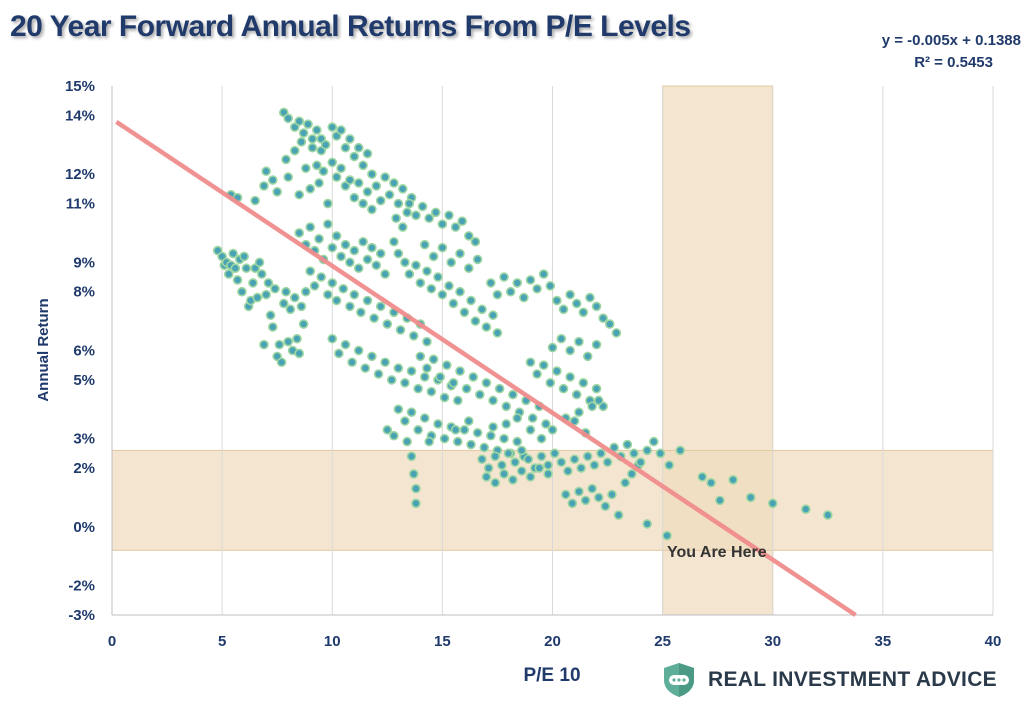  What do you see at coordinates (84, 262) in the screenshot?
I see `y-tick-label: 9%` at bounding box center [84, 262].